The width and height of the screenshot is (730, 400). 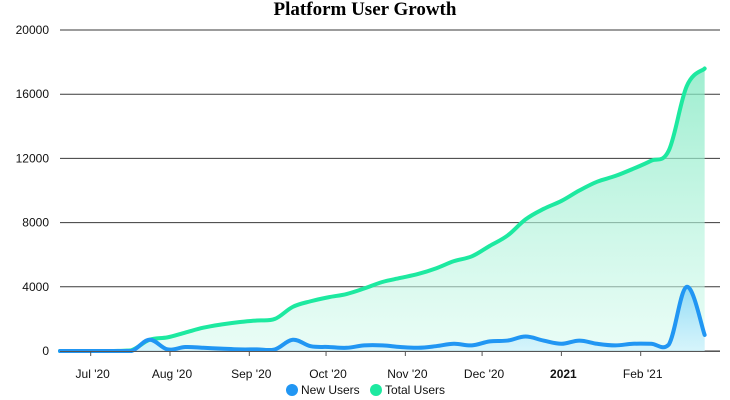 I want to click on x-tick-label: Feb '21, so click(x=643, y=374).